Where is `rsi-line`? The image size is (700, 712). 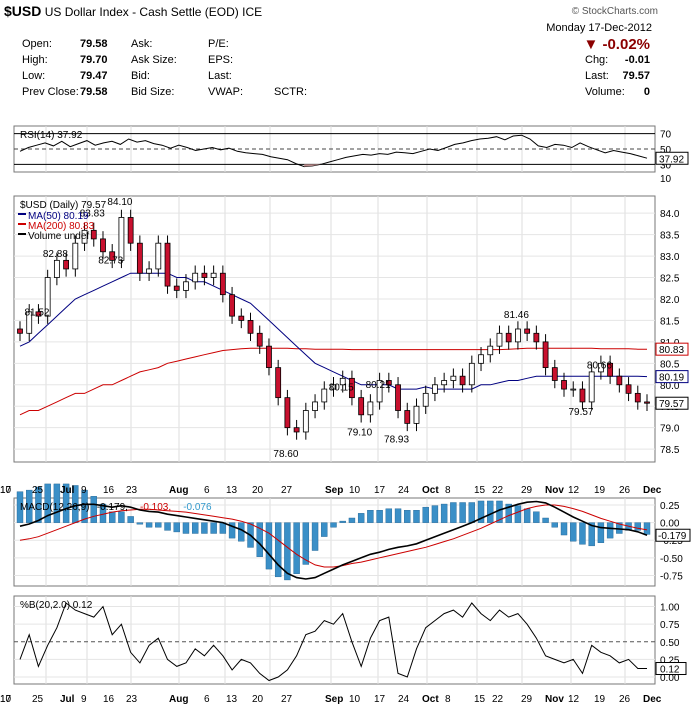 rsi-line is located at coordinates (333, 151).